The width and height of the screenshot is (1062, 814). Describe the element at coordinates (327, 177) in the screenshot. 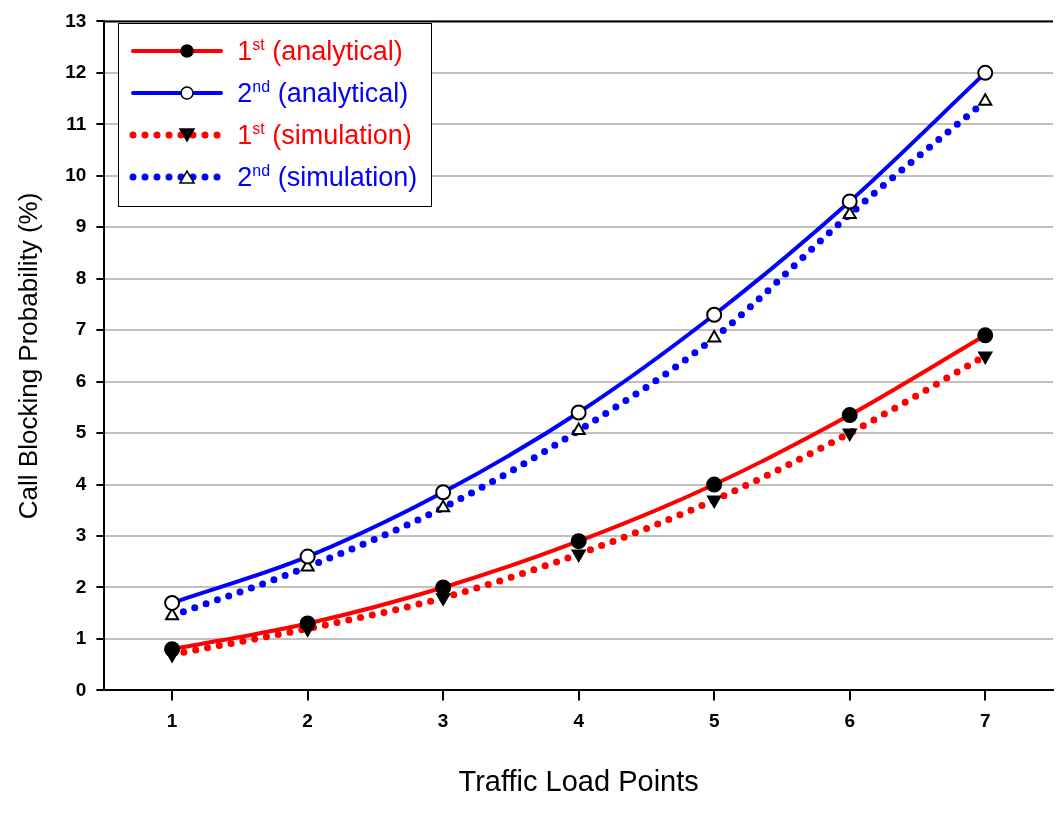

I see `legend-label: 2$^{nd}$ (simulation)` at that location.